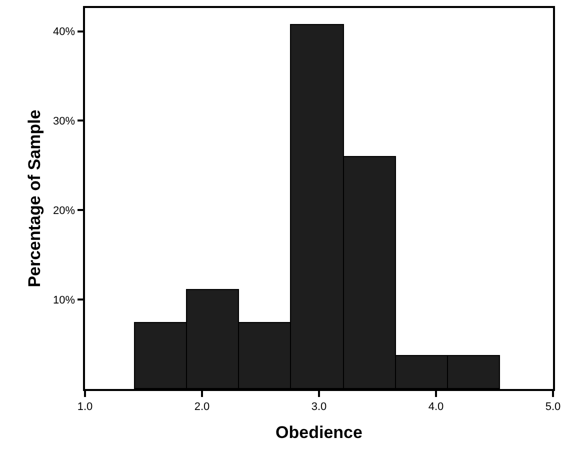 The image size is (571, 459). I want to click on x-tick-label: 1.0, so click(85, 406).